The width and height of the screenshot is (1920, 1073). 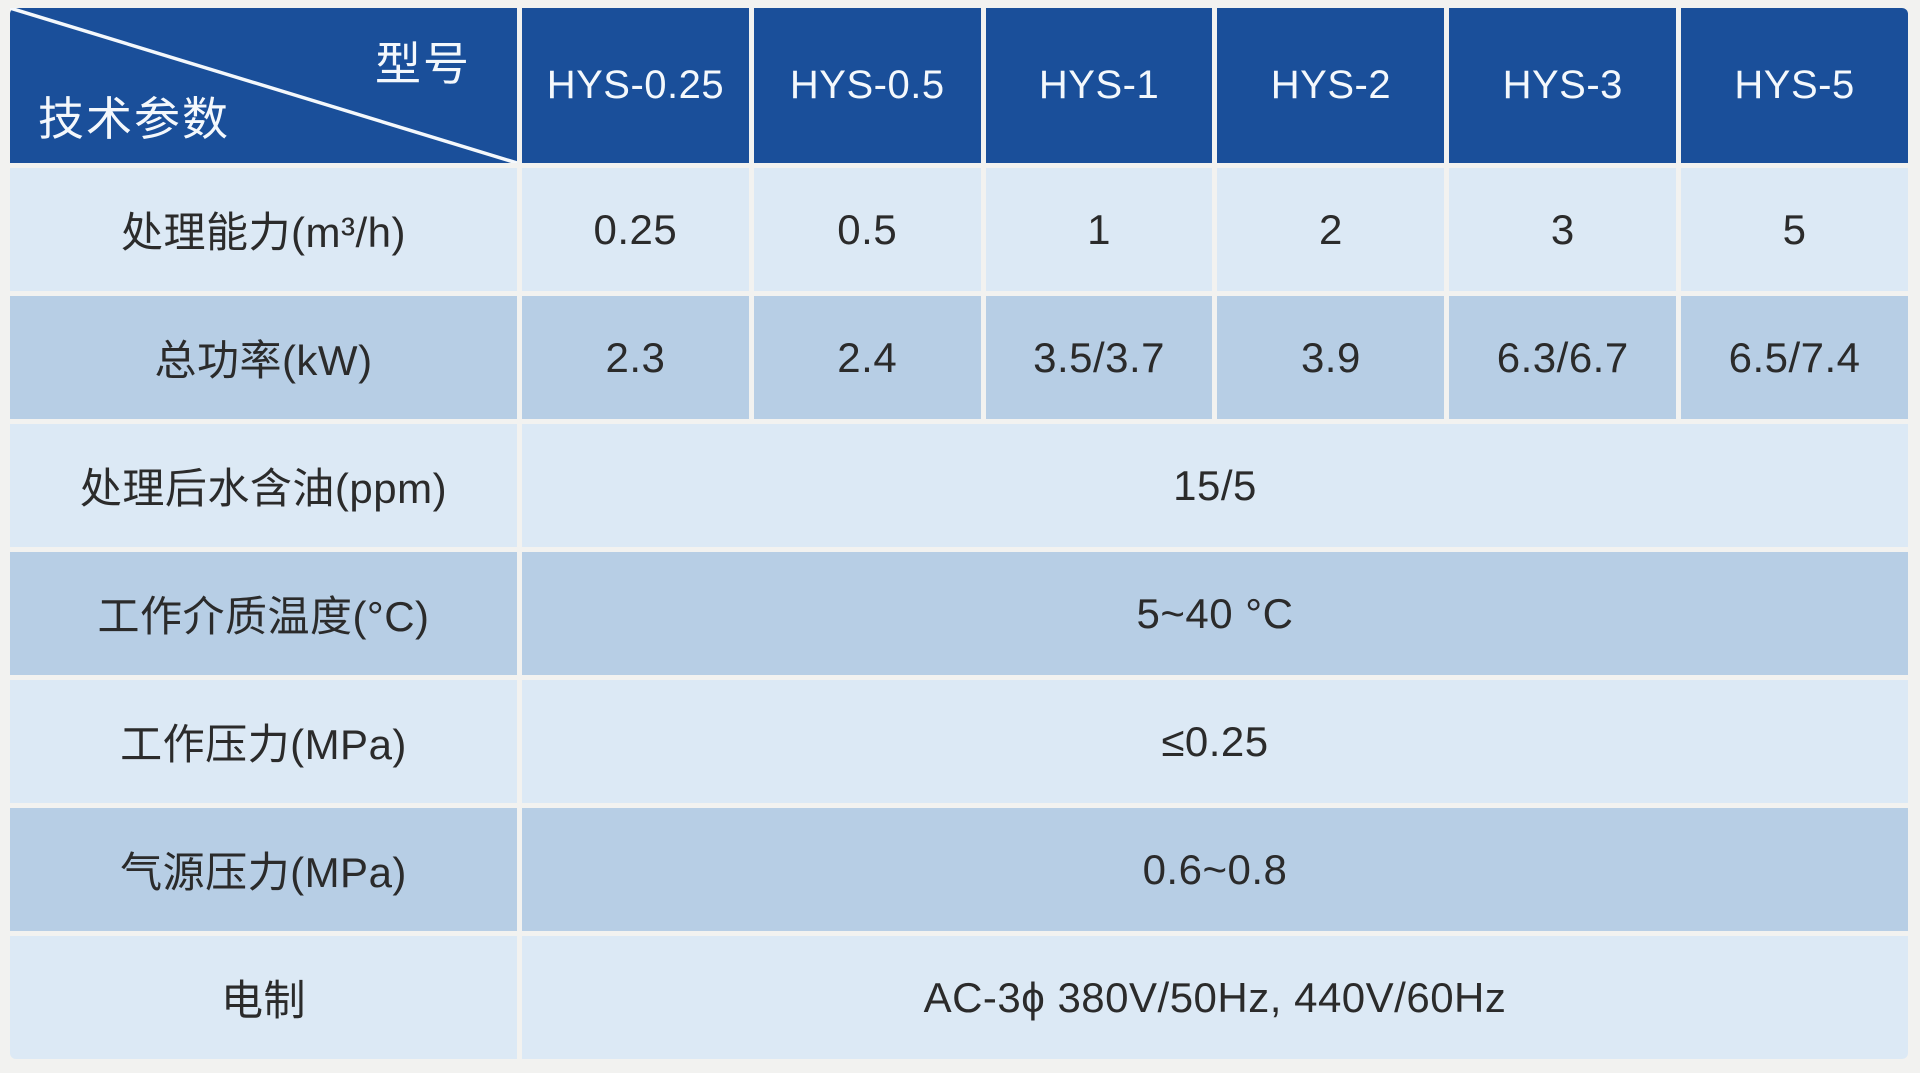 I want to click on column-header-hys-5: HYS-5, so click(x=1794, y=85).